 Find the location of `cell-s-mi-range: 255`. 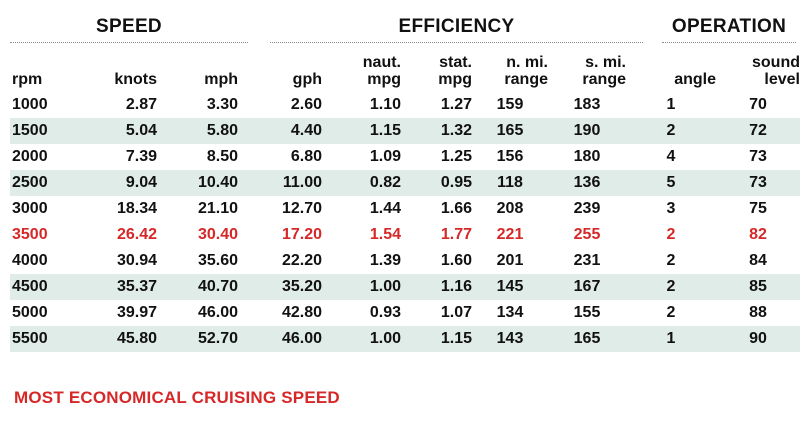

cell-s-mi-range: 255 is located at coordinates (587, 234).